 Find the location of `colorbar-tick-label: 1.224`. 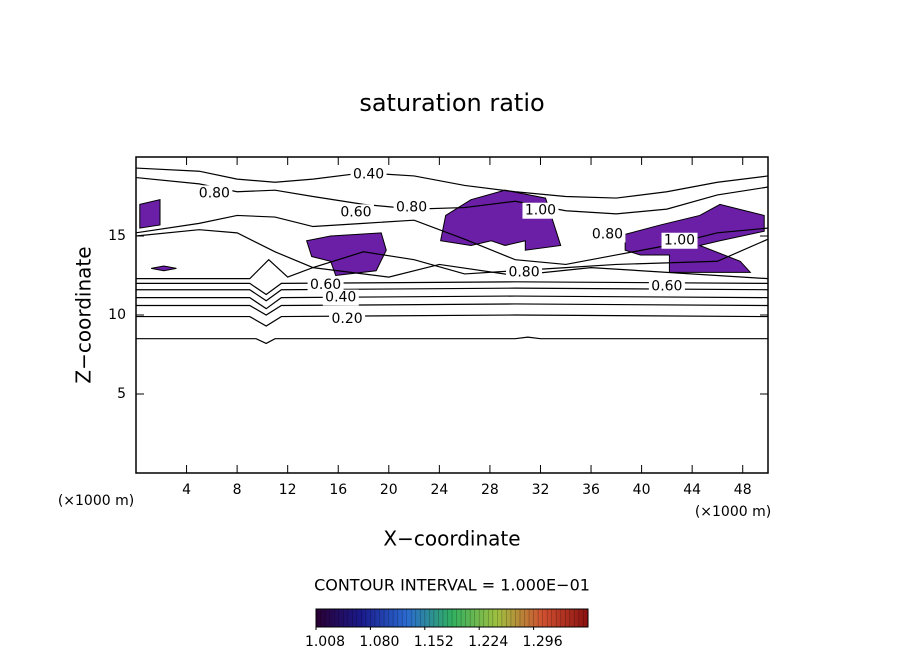

colorbar-tick-label: 1.224 is located at coordinates (488, 642).